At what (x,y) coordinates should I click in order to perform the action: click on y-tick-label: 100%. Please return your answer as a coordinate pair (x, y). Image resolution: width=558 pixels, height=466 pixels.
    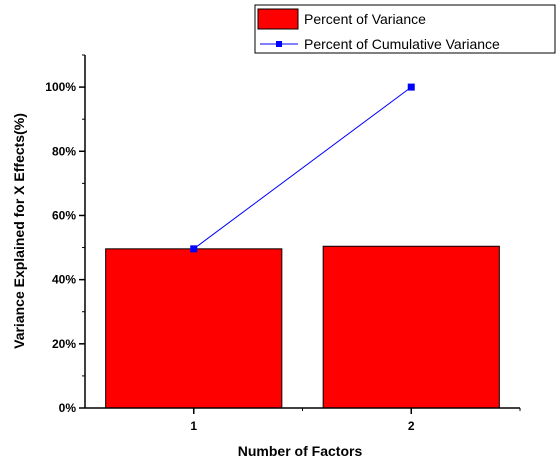
    Looking at the image, I should click on (60, 87).